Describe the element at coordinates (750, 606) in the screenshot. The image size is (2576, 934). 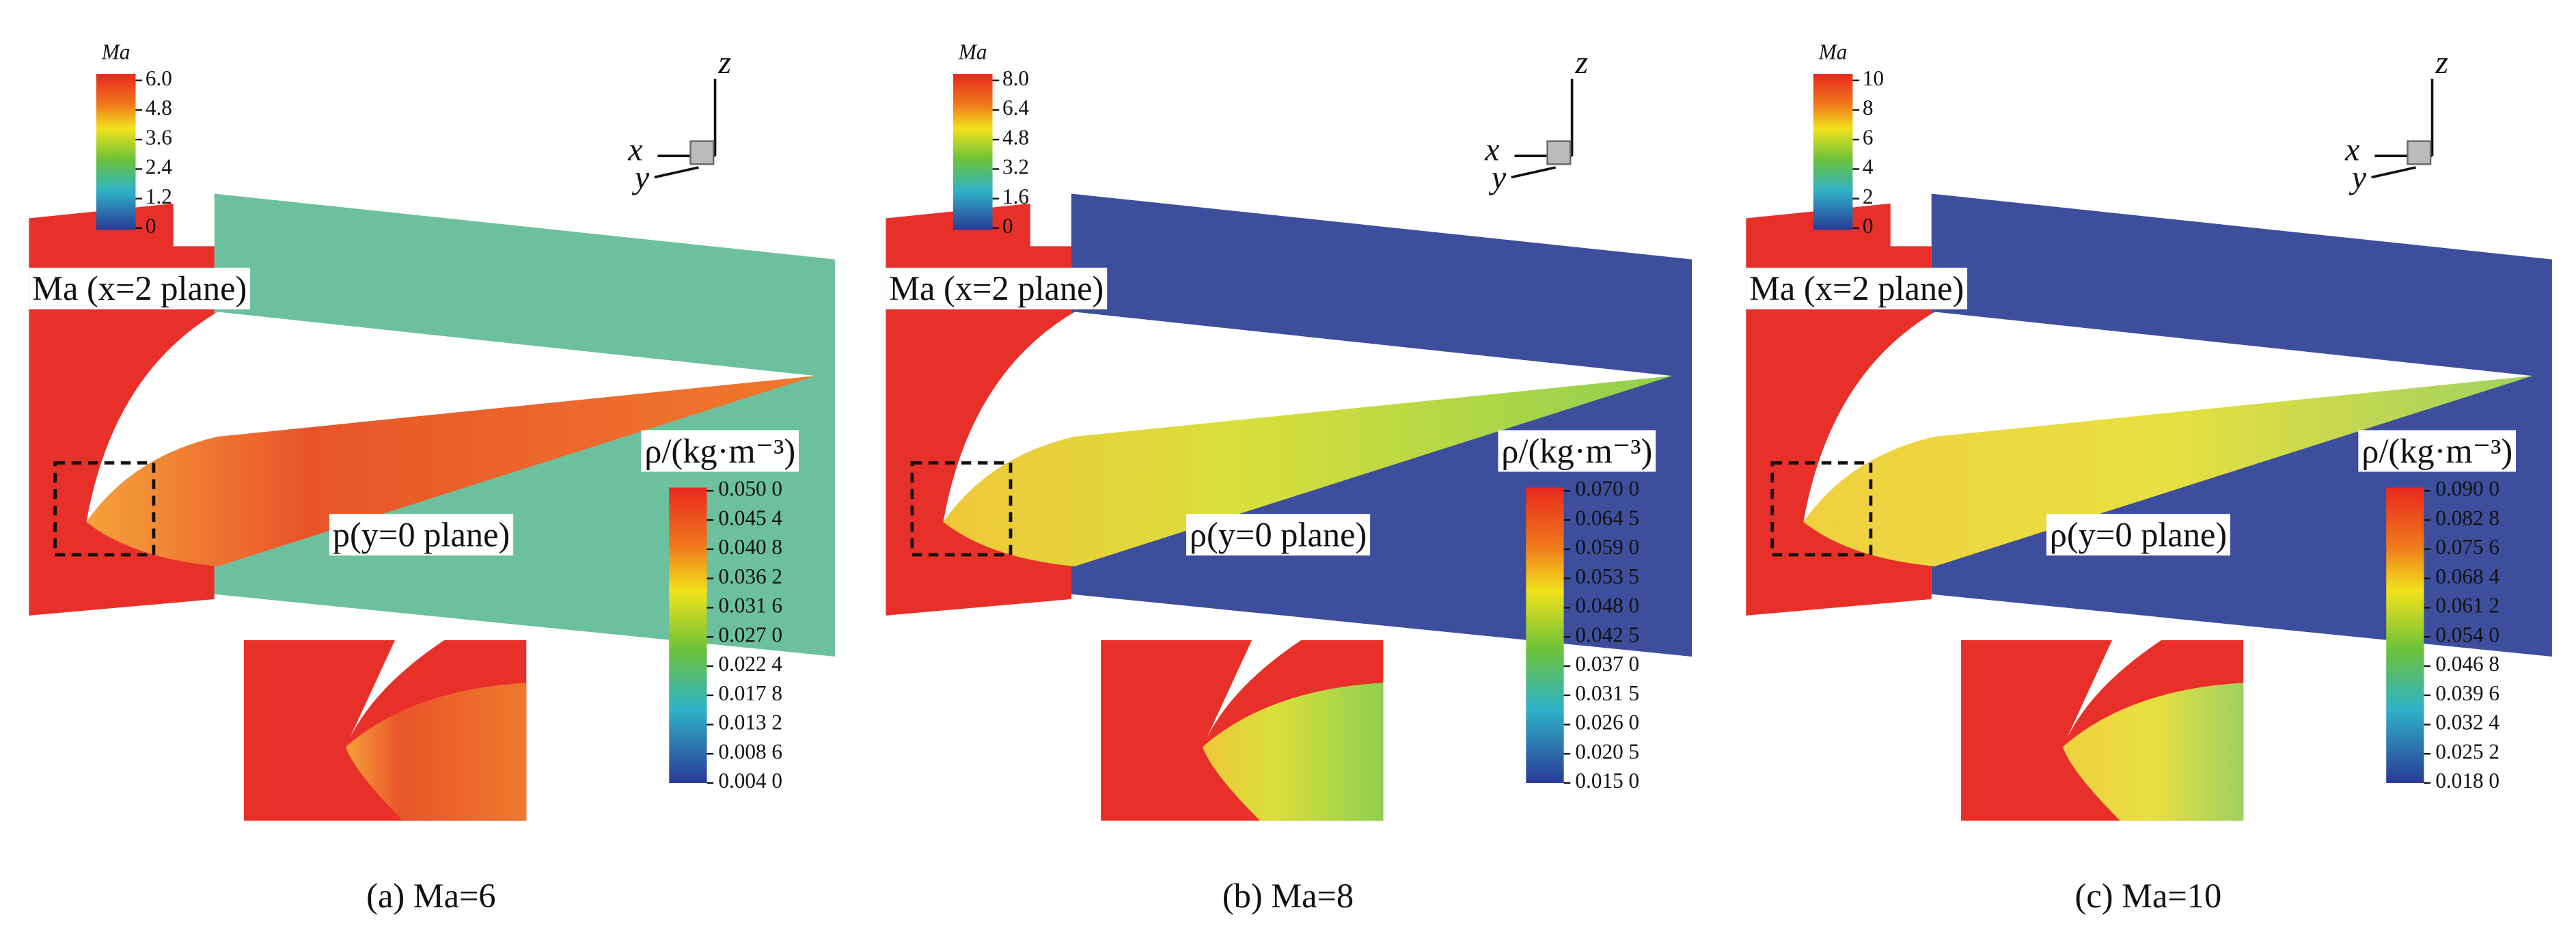
I see `rho-tick-label: 0.031 6` at that location.